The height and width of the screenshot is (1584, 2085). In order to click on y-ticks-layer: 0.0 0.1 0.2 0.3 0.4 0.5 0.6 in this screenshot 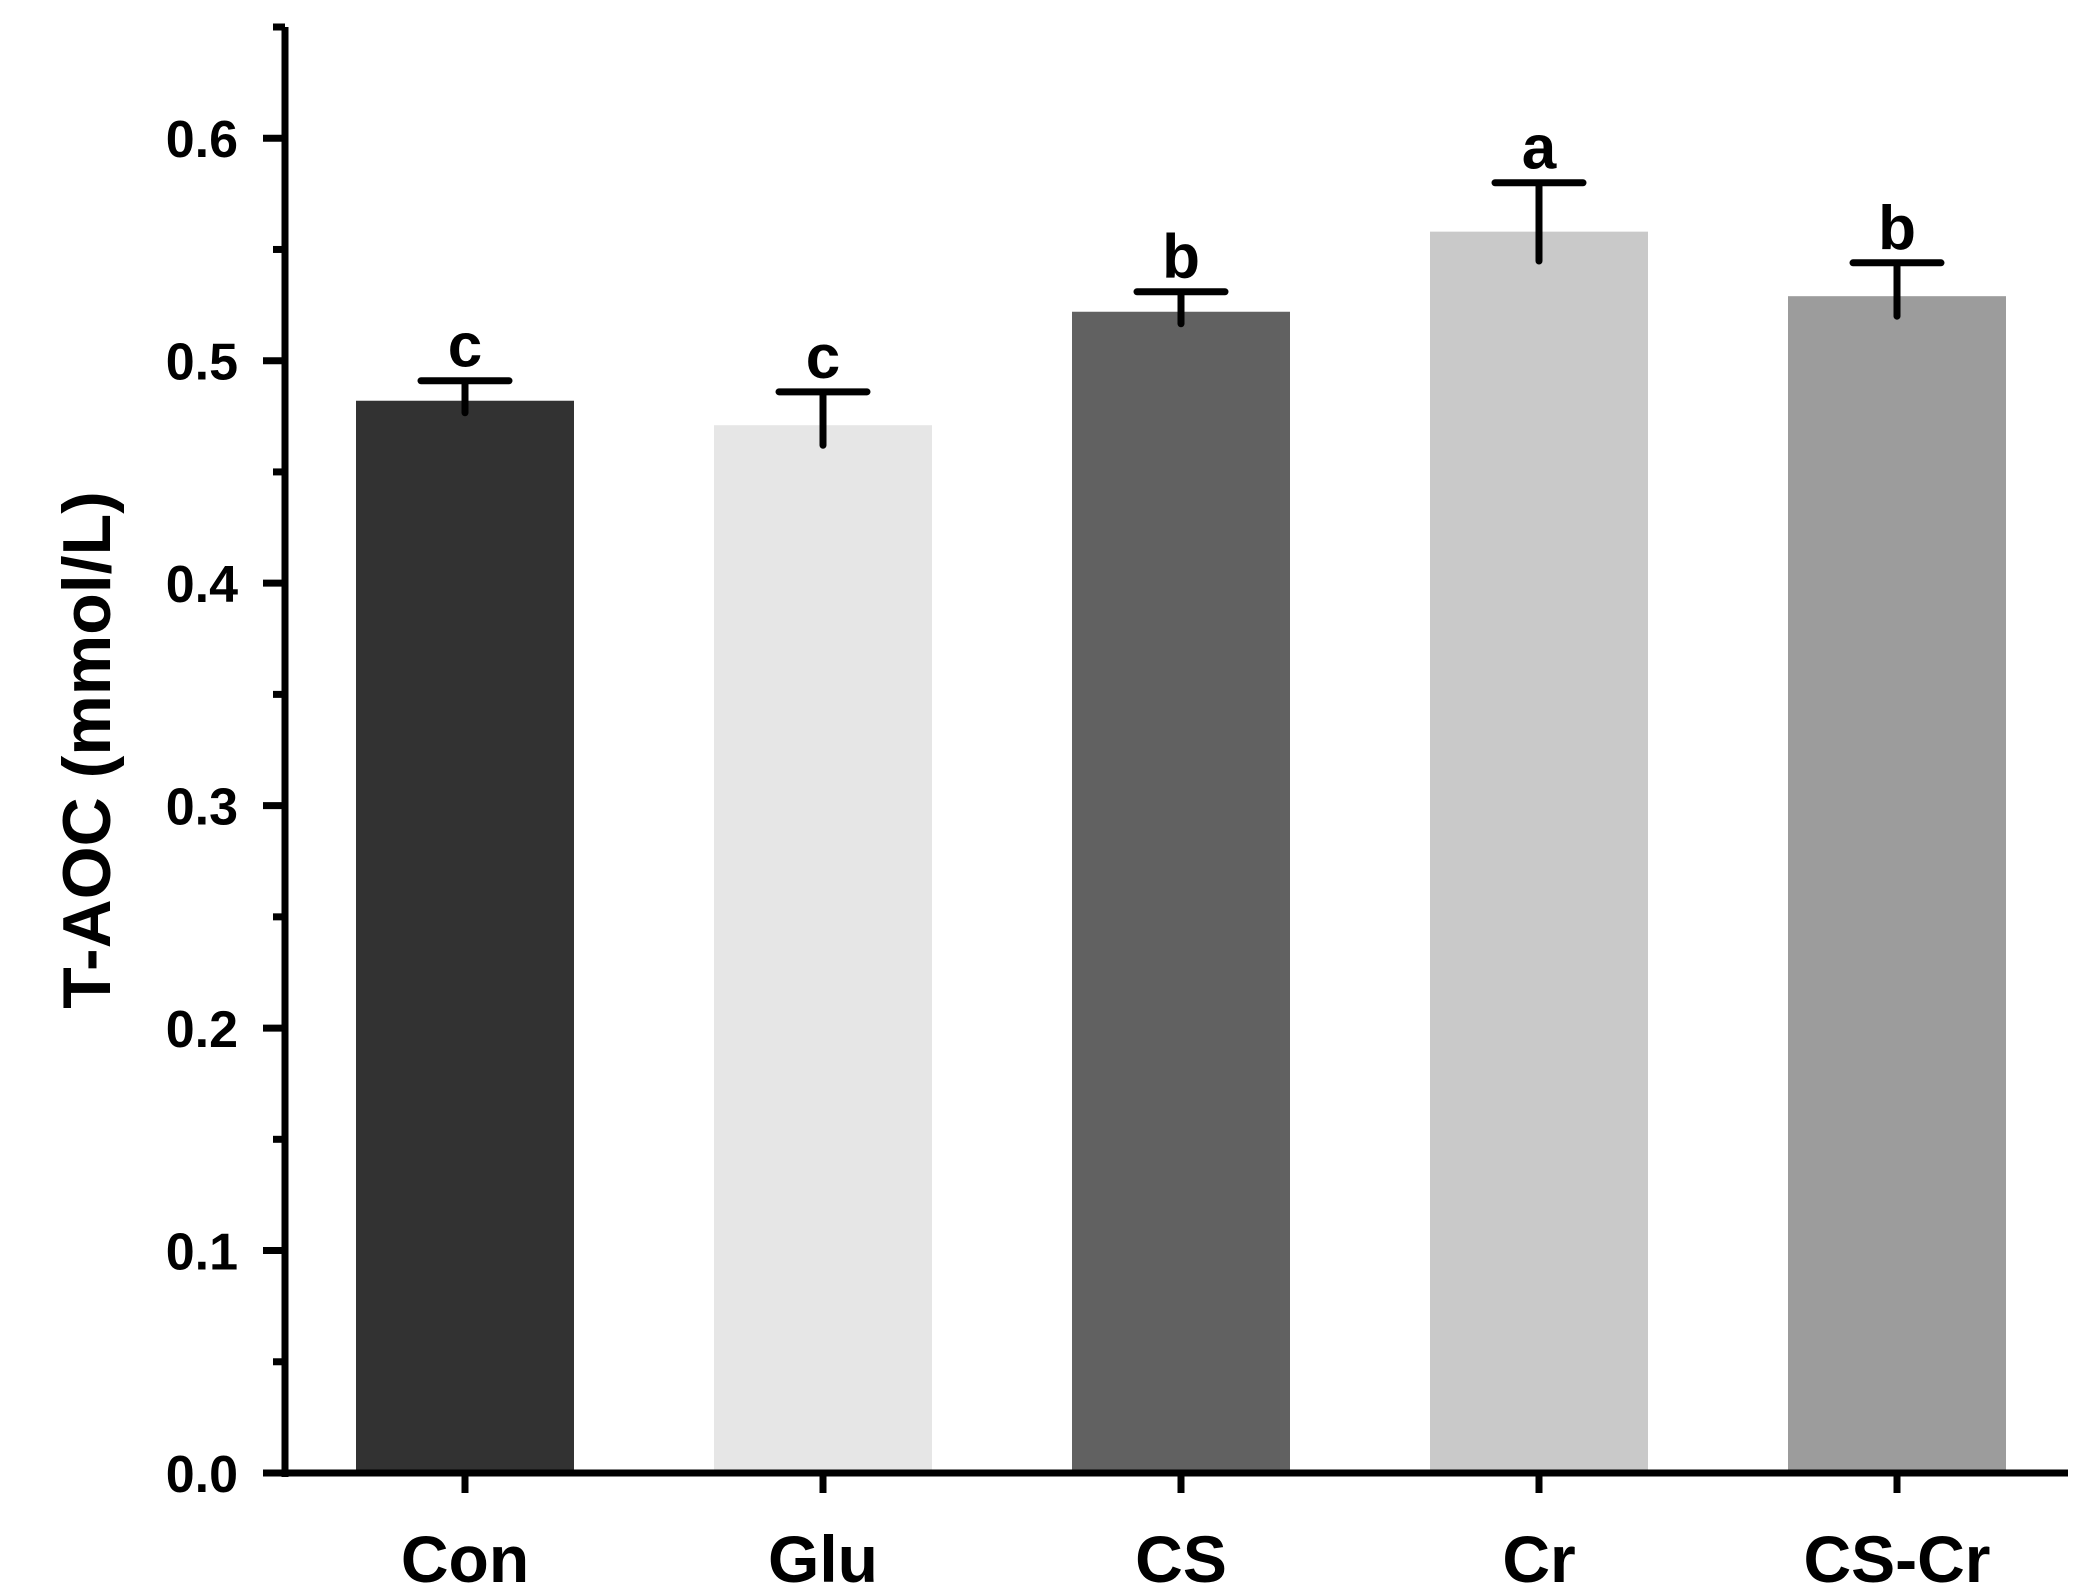, I will do `click(225, 763)`.